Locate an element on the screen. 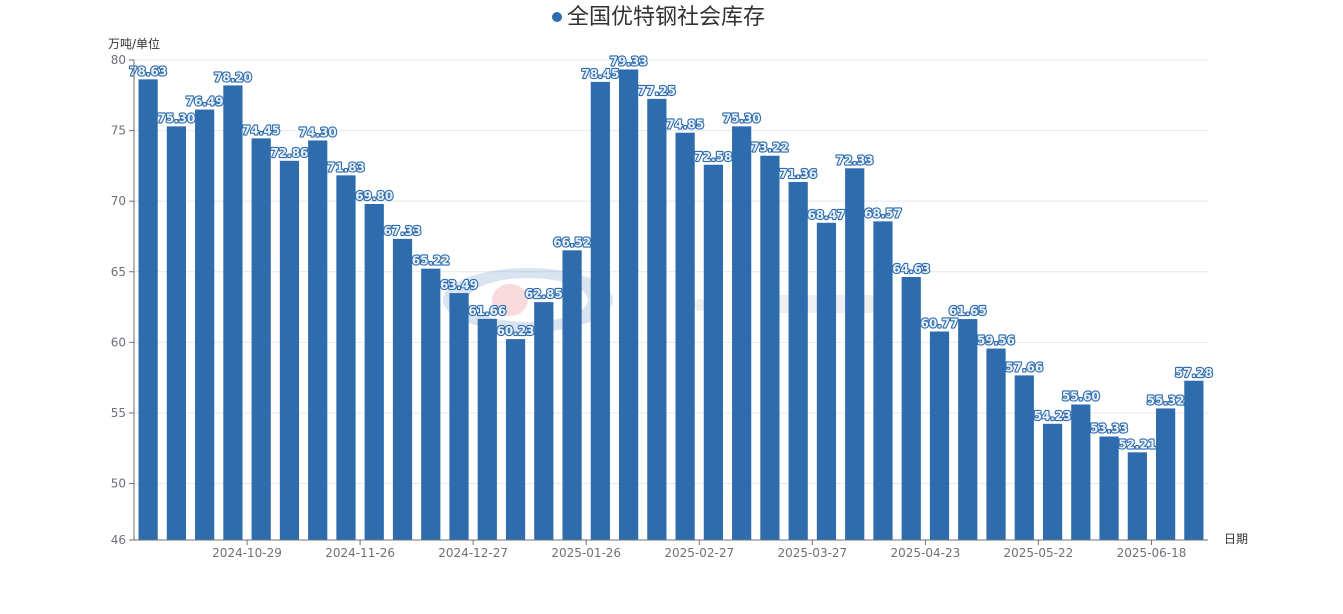  data-label: 52.21 is located at coordinates (1137, 444).